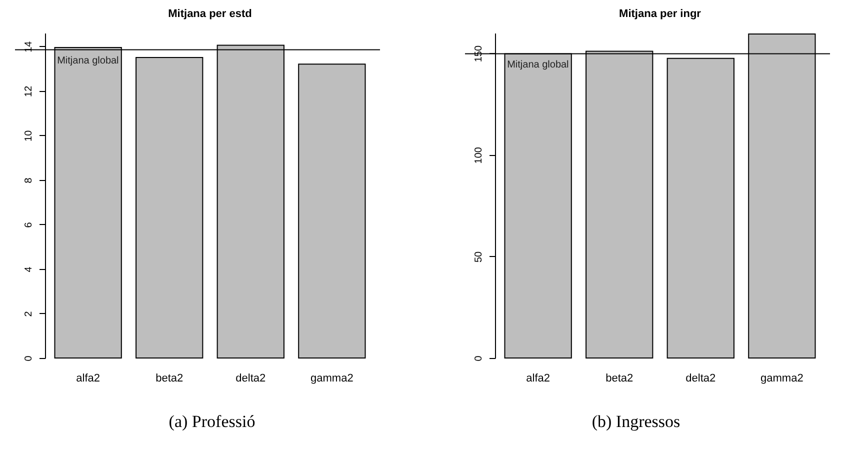  What do you see at coordinates (29, 136) in the screenshot?
I see `y-tick-label: 10` at bounding box center [29, 136].